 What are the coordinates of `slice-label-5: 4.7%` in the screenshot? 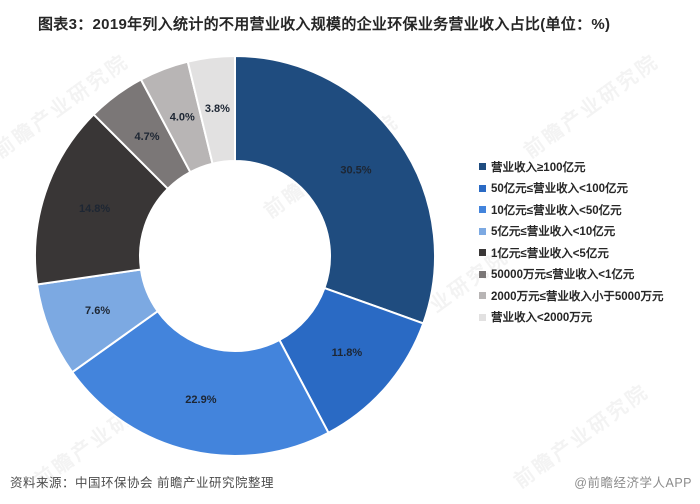 It's located at (146, 137).